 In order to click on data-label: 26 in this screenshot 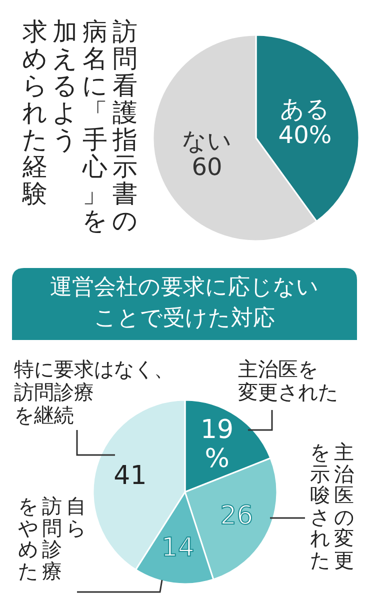, I will do `click(236, 515)`.